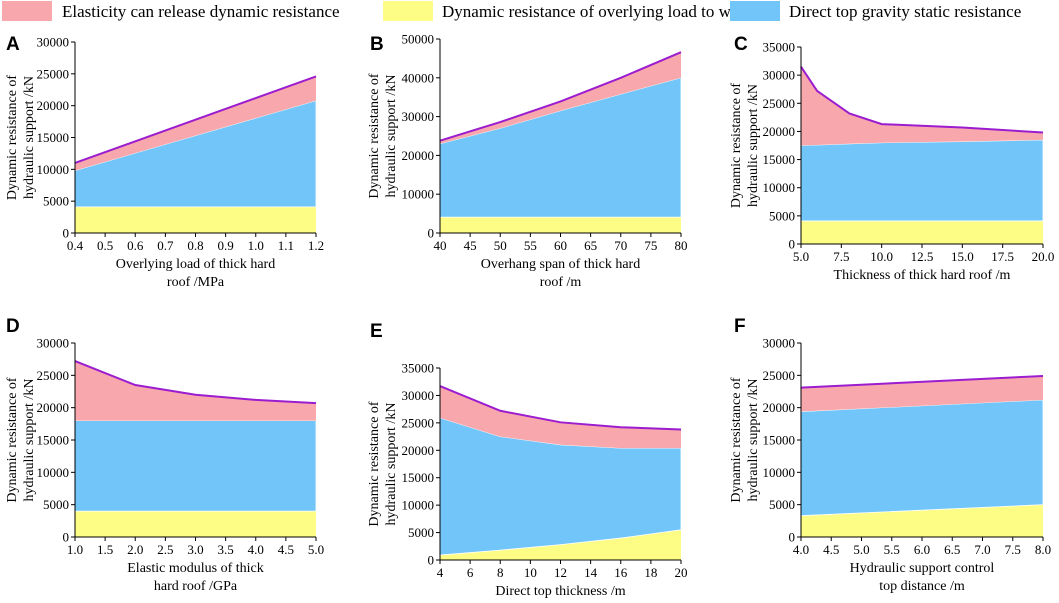 The image size is (1059, 603). What do you see at coordinates (53, 73) in the screenshot?
I see `y-tick-label-a: 25000` at bounding box center [53, 73].